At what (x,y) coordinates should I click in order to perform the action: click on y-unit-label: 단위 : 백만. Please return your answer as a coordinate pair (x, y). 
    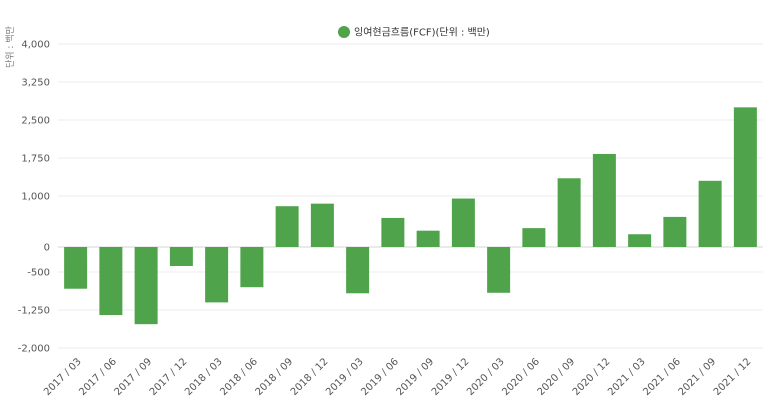
    Looking at the image, I should click on (10, 47).